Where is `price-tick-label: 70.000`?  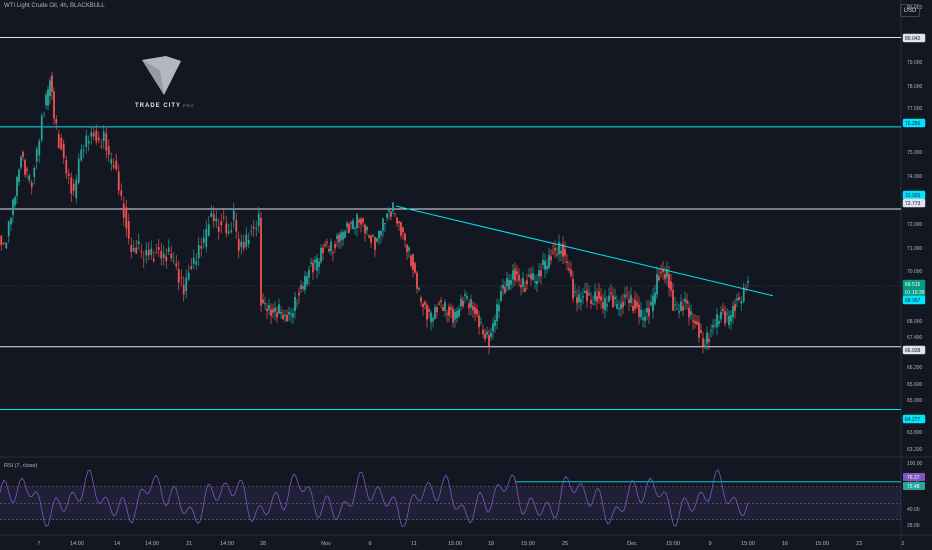 price-tick-label: 70.000 is located at coordinates (915, 272).